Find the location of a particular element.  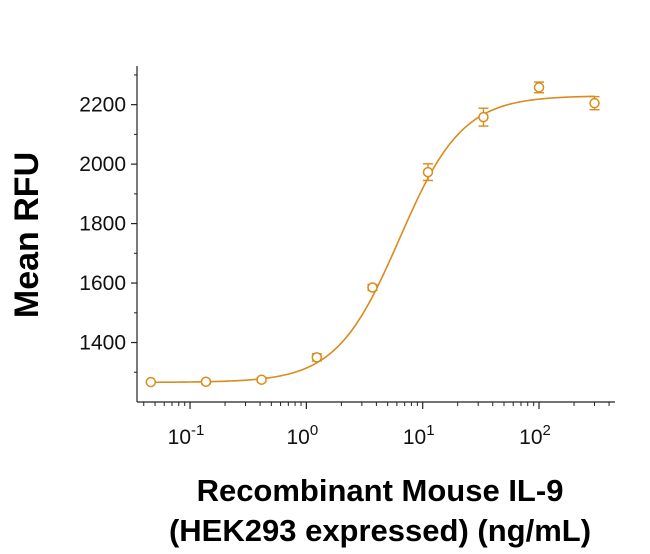

y-tick-label: 2200 is located at coordinates (102, 105).